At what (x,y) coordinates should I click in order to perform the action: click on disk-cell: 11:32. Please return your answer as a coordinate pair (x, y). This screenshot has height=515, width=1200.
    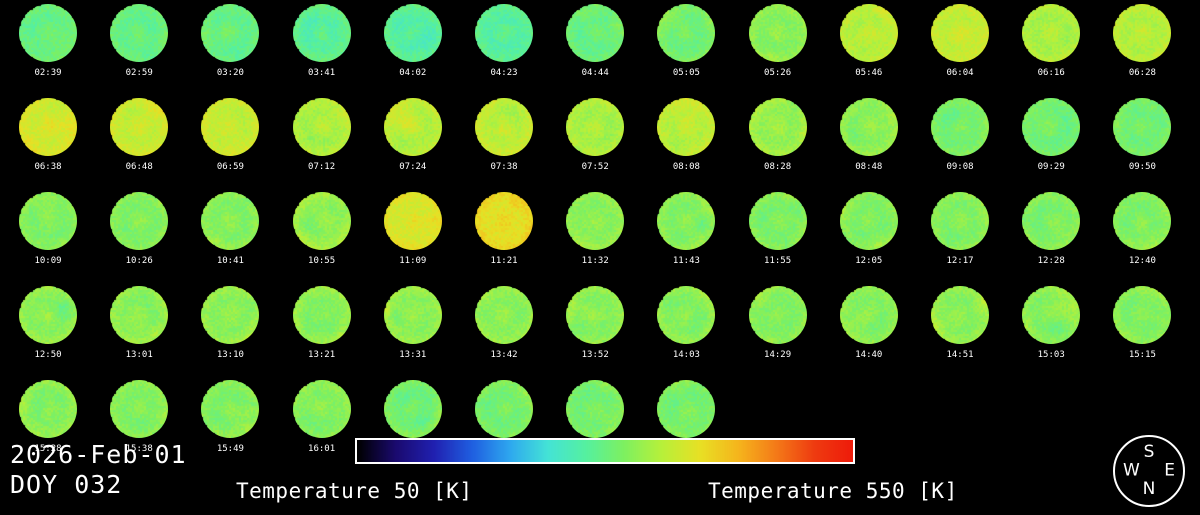
    Looking at the image, I should click on (595, 235).